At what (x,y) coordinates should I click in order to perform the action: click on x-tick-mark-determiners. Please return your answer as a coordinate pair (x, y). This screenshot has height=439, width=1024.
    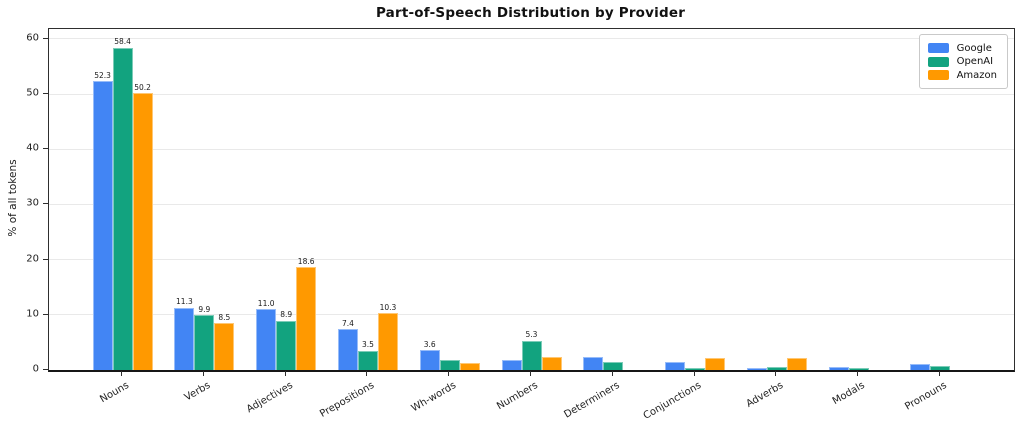
    Looking at the image, I should click on (612, 373).